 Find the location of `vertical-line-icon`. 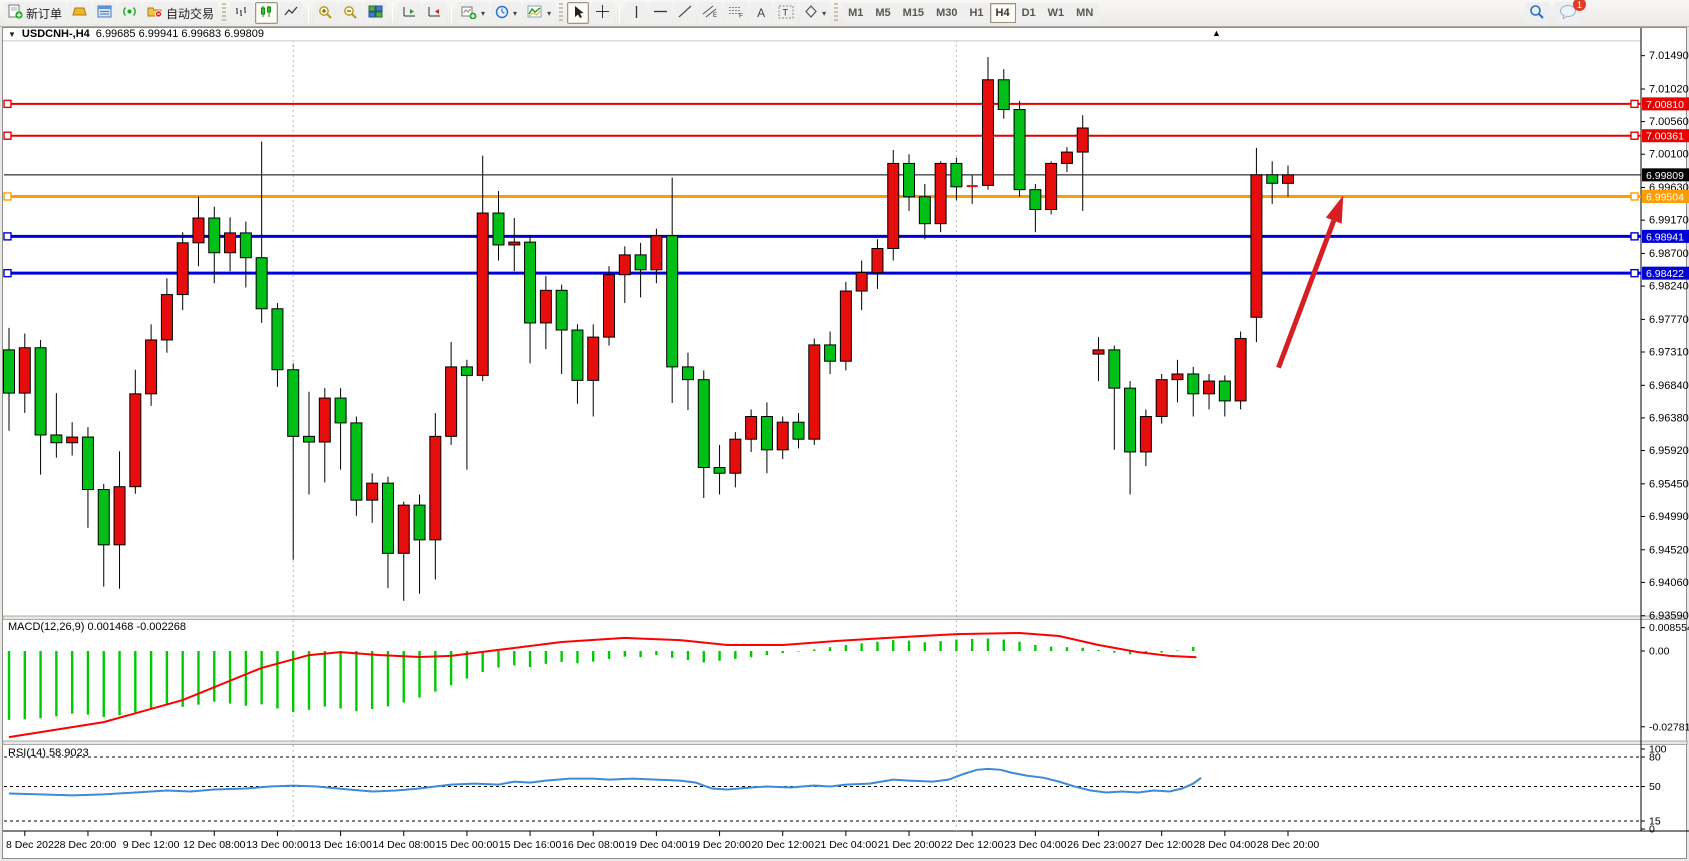

vertical-line-icon is located at coordinates (636, 13).